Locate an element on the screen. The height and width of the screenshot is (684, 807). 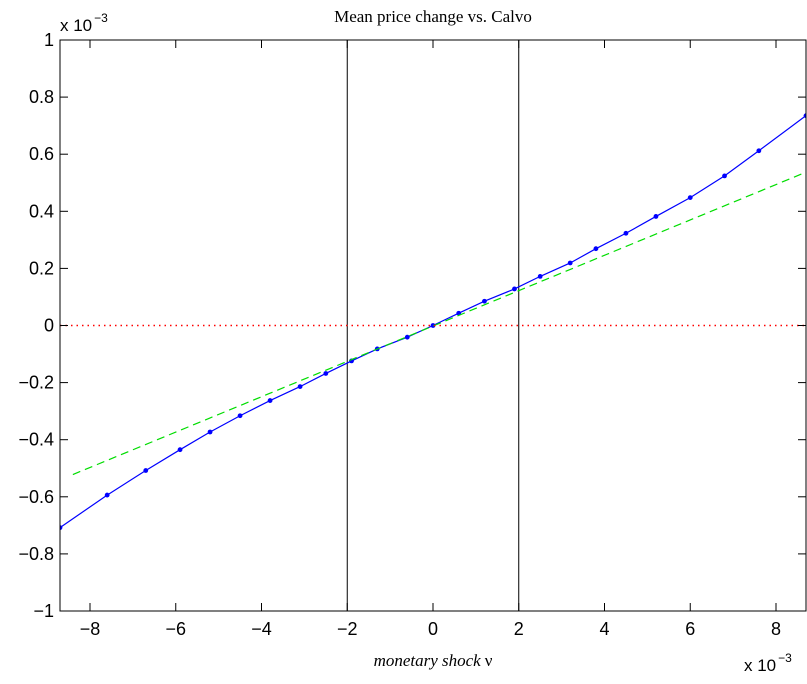
y-tick-label: 0 is located at coordinates (49, 326).